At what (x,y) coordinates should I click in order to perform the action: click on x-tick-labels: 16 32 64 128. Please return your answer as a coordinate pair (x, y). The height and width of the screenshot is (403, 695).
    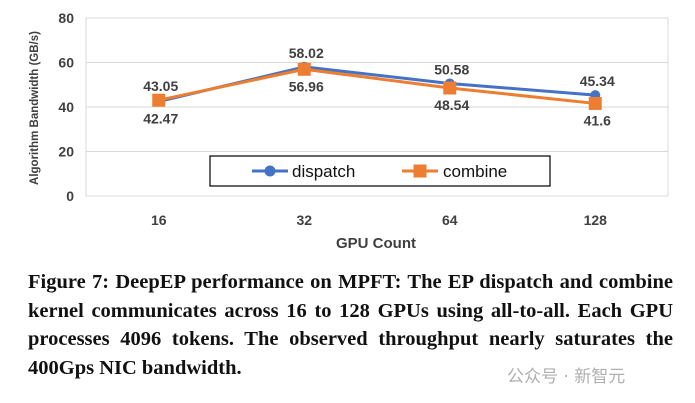
    Looking at the image, I should click on (379, 220).